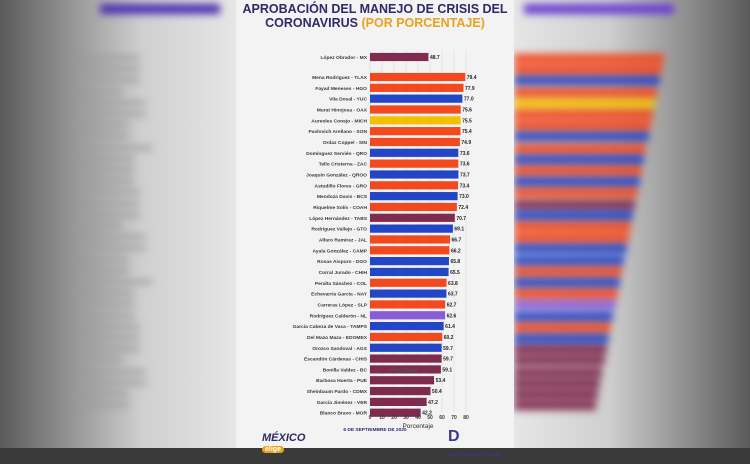 The height and width of the screenshot is (464, 750). Describe the element at coordinates (467, 110) in the screenshot. I see `bar-value-label-4: 75.6` at that location.